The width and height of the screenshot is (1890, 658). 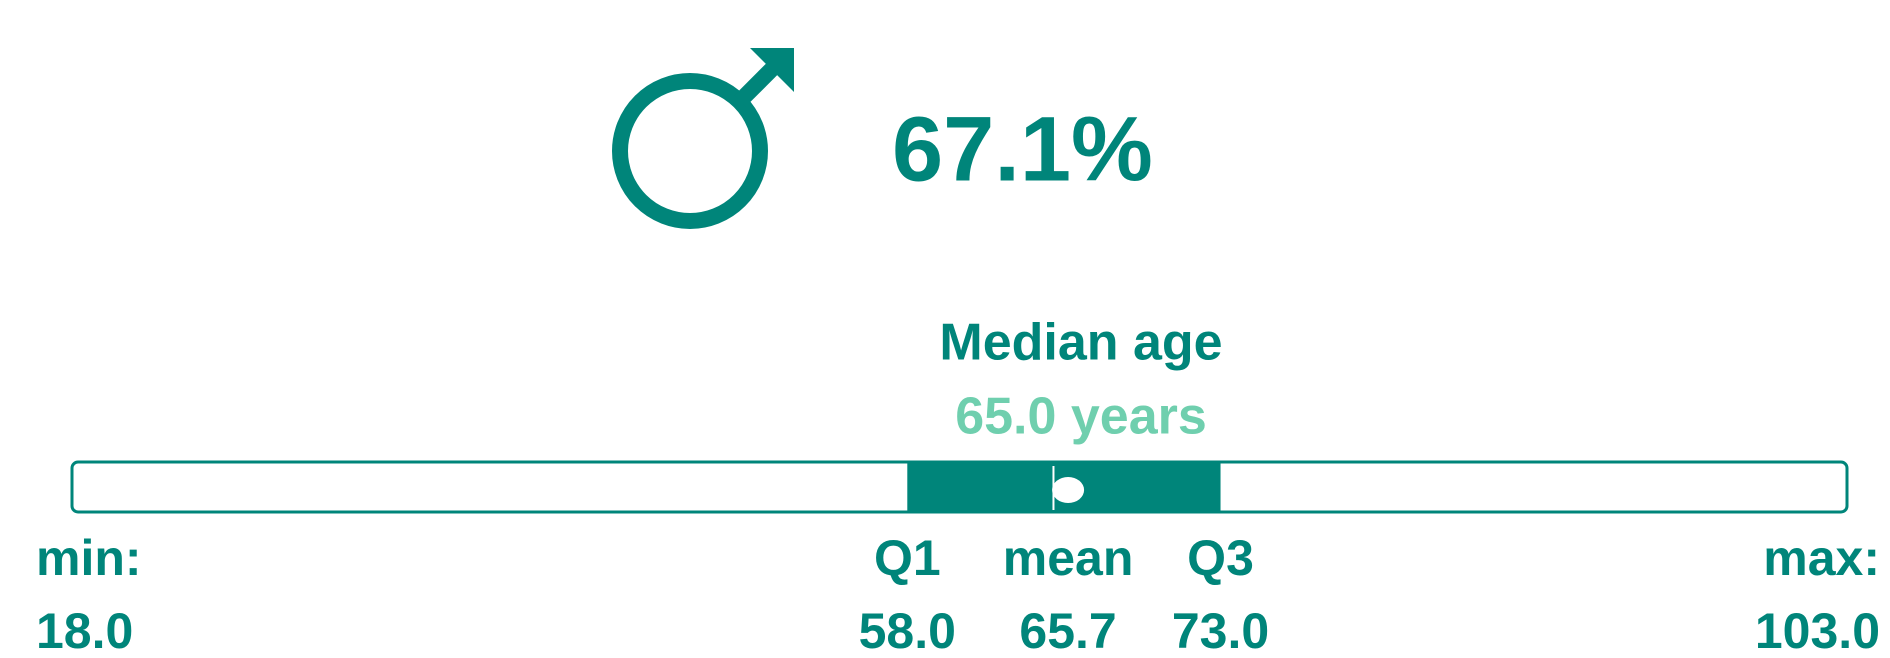 What do you see at coordinates (1220, 558) in the screenshot?
I see `stat-name: Q3` at bounding box center [1220, 558].